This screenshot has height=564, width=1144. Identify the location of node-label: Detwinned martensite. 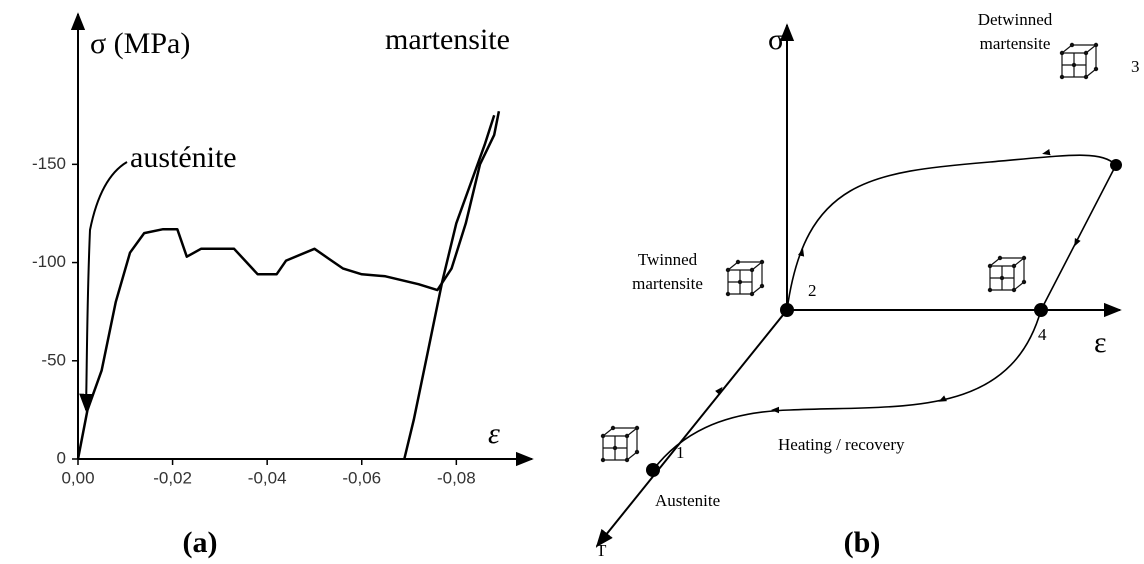
(1015, 31).